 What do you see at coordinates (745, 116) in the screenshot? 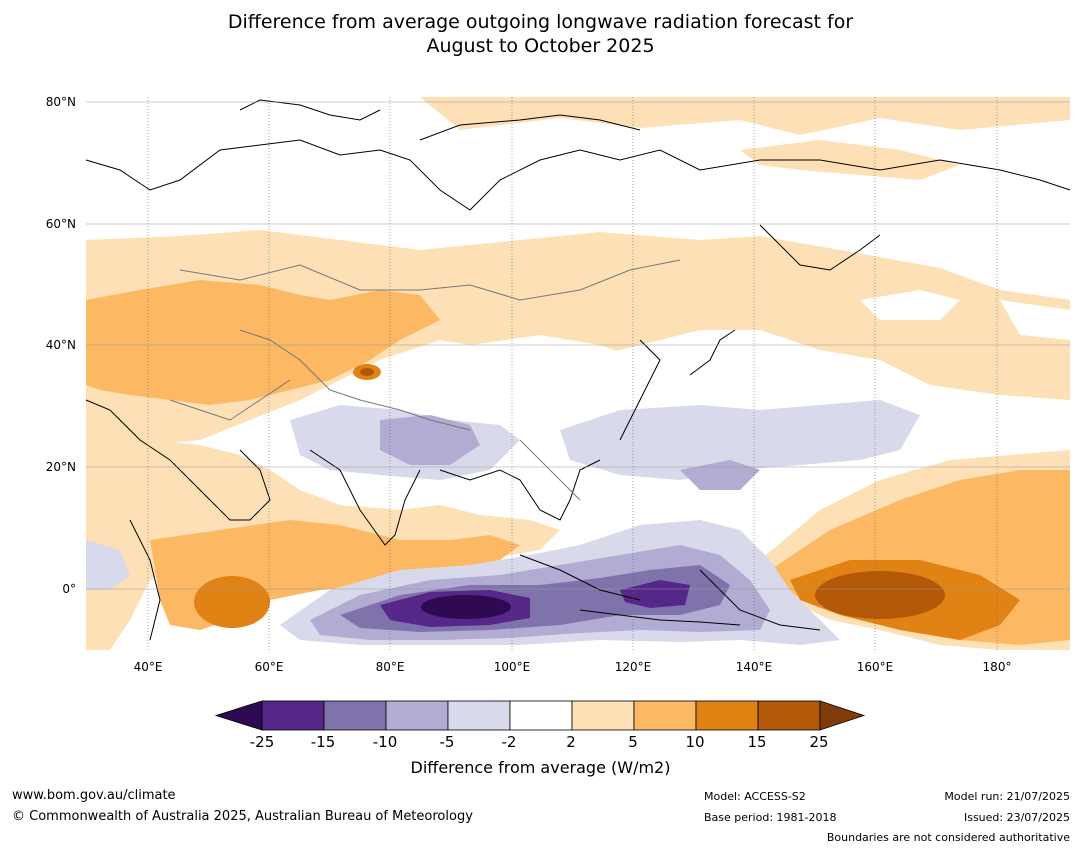
I see `anomaly-region-north` at bounding box center [745, 116].